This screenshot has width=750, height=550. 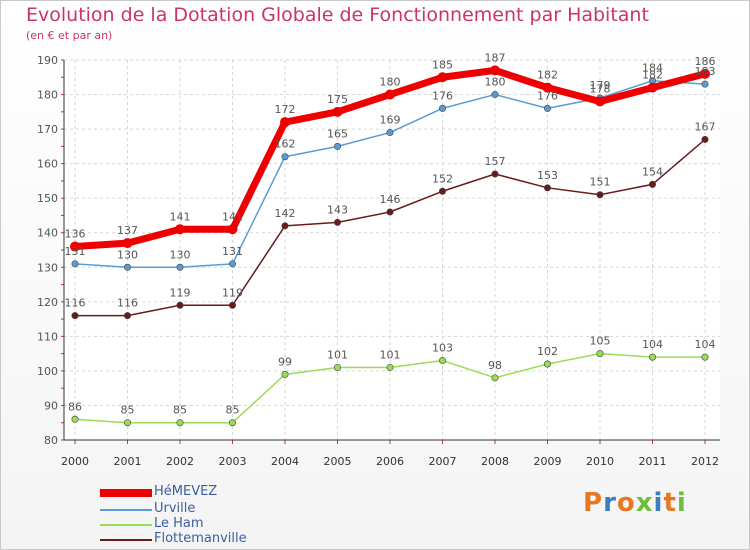 I want to click on data-label: 152, so click(x=442, y=178).